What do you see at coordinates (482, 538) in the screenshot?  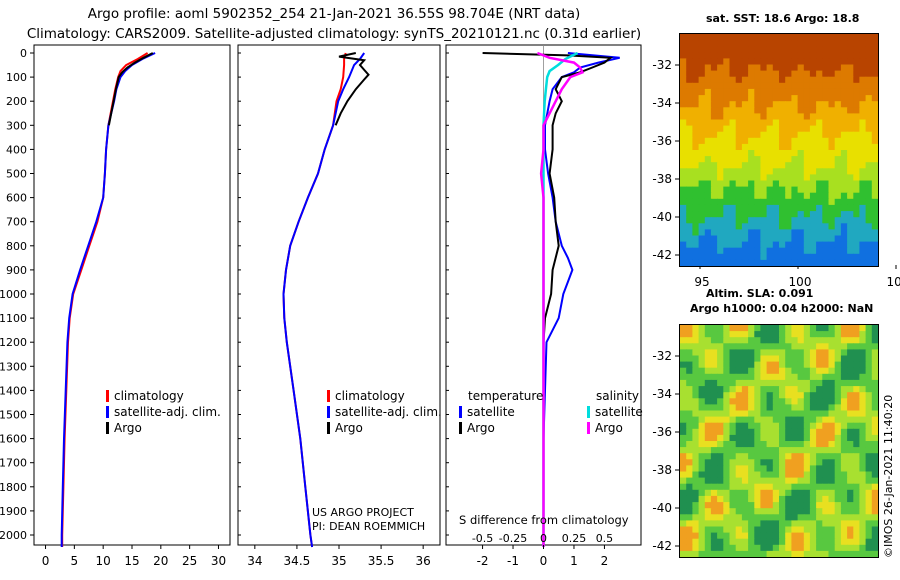 I see `diff-sal-xtick-label: -0.5` at bounding box center [482, 538].